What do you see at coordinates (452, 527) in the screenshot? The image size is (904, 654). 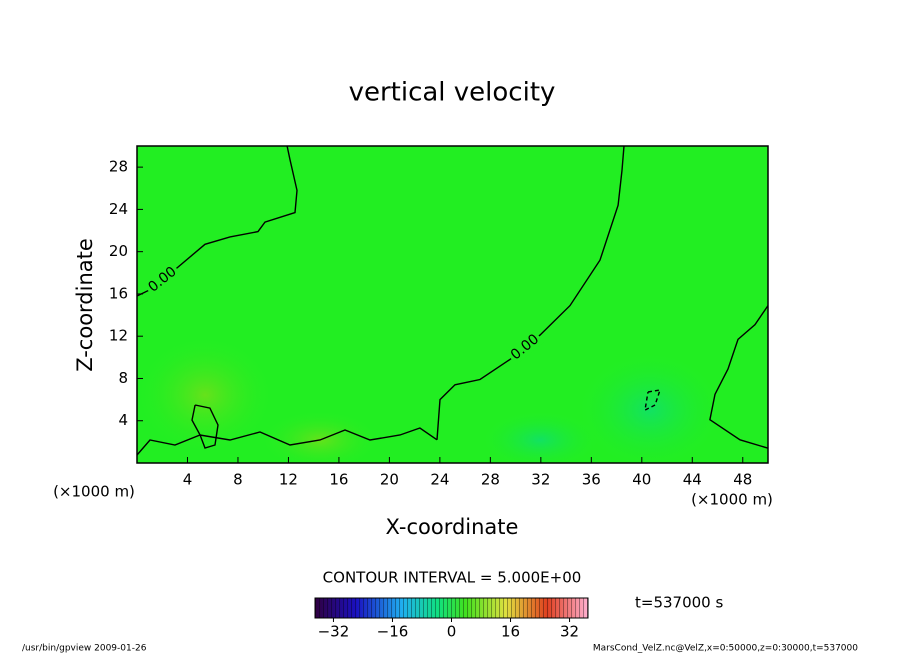 I see `x-axis-label: X-coordinate` at bounding box center [452, 527].